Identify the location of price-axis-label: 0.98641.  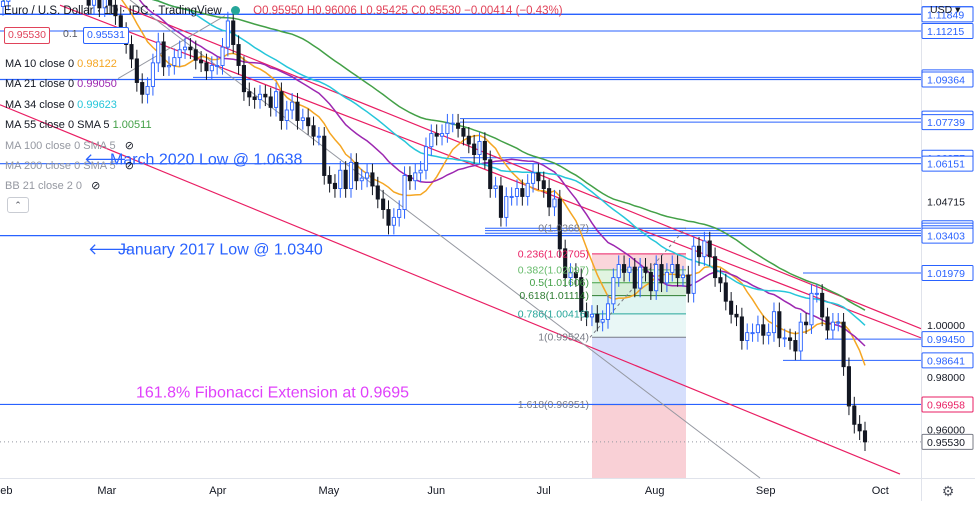
(946, 361).